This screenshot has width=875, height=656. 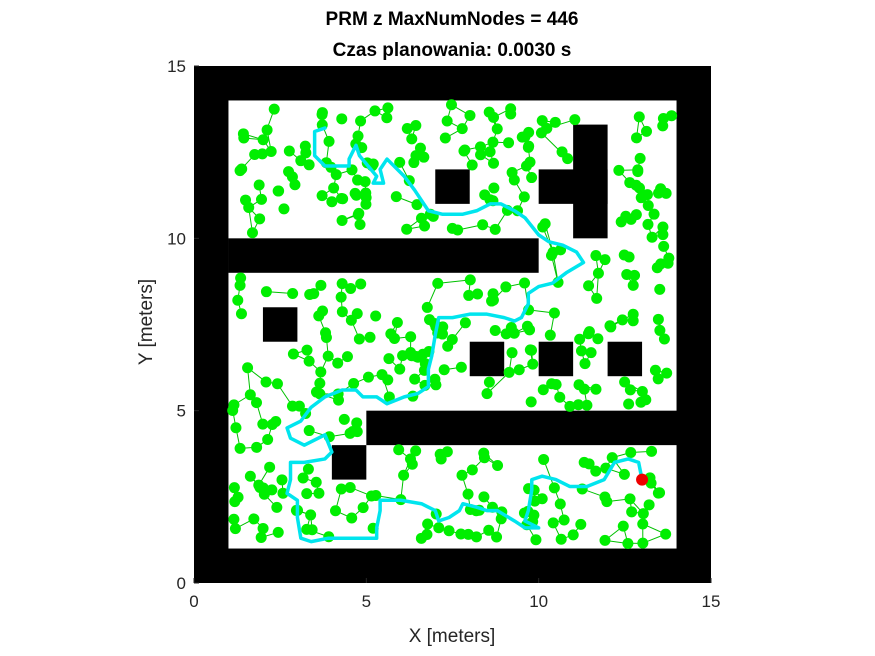 I want to click on y-tick-label: 5, so click(x=181, y=411).